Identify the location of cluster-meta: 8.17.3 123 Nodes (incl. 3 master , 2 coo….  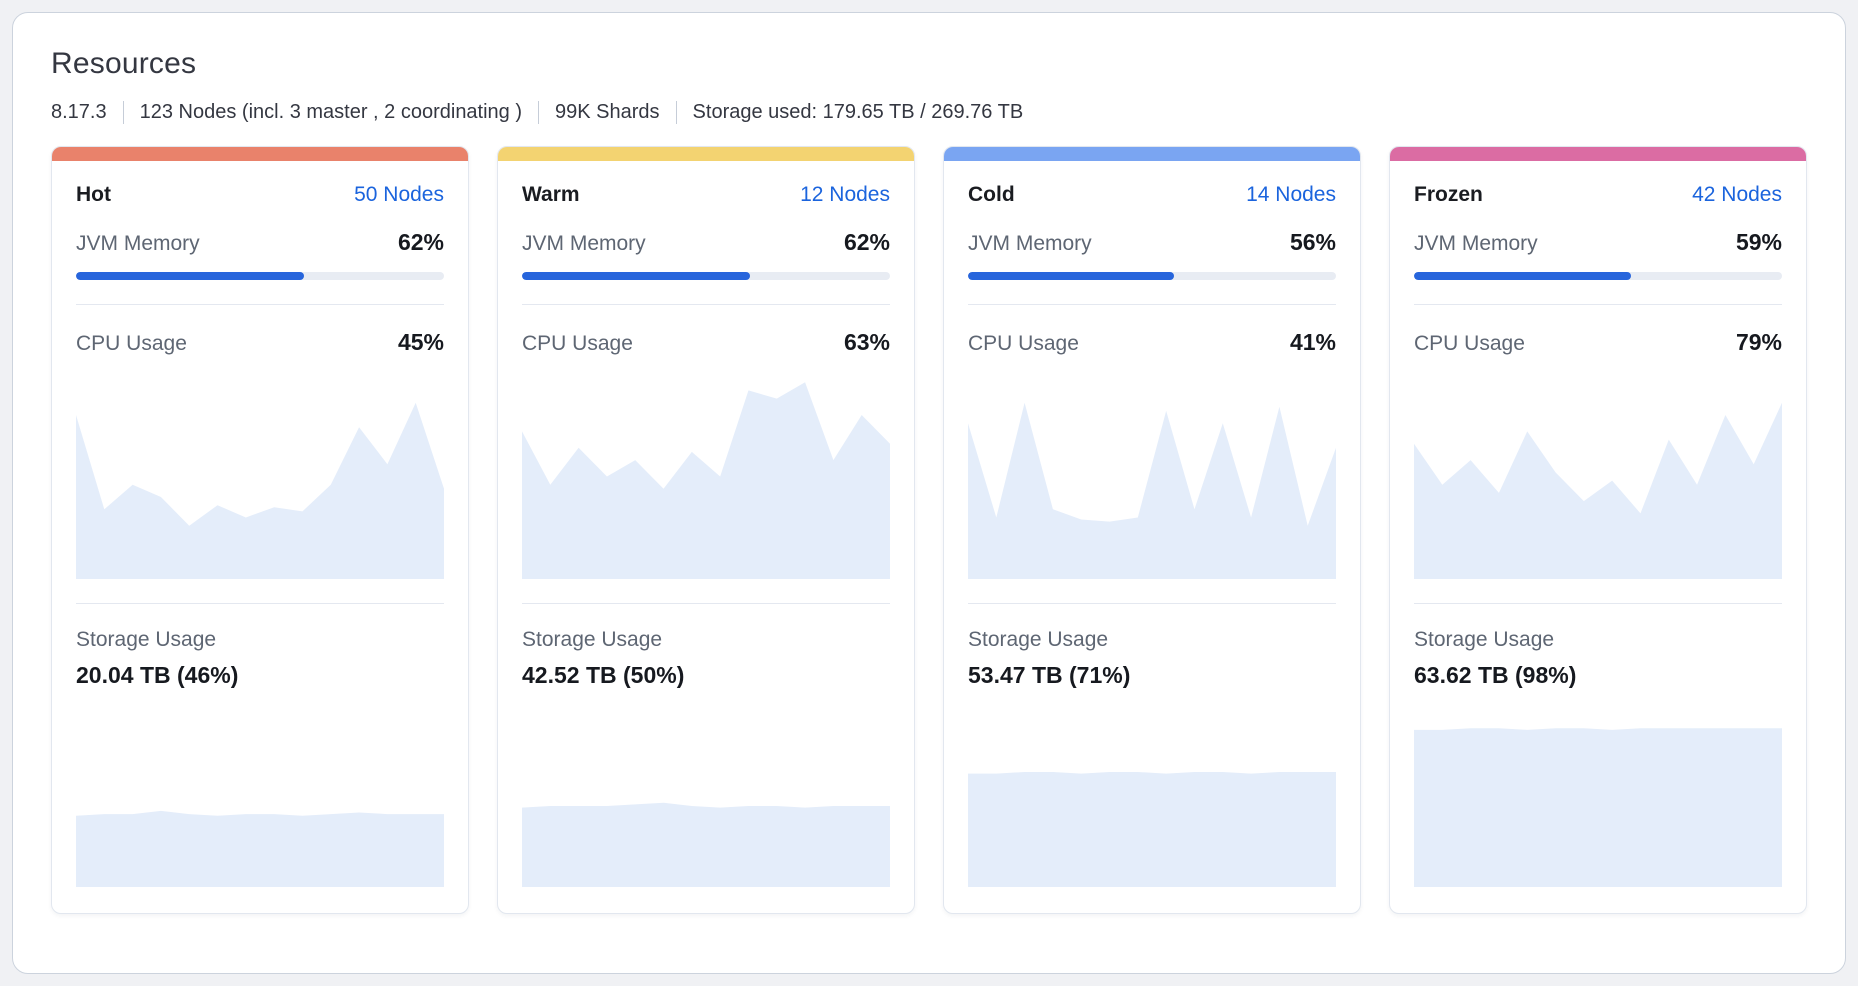
(929, 112).